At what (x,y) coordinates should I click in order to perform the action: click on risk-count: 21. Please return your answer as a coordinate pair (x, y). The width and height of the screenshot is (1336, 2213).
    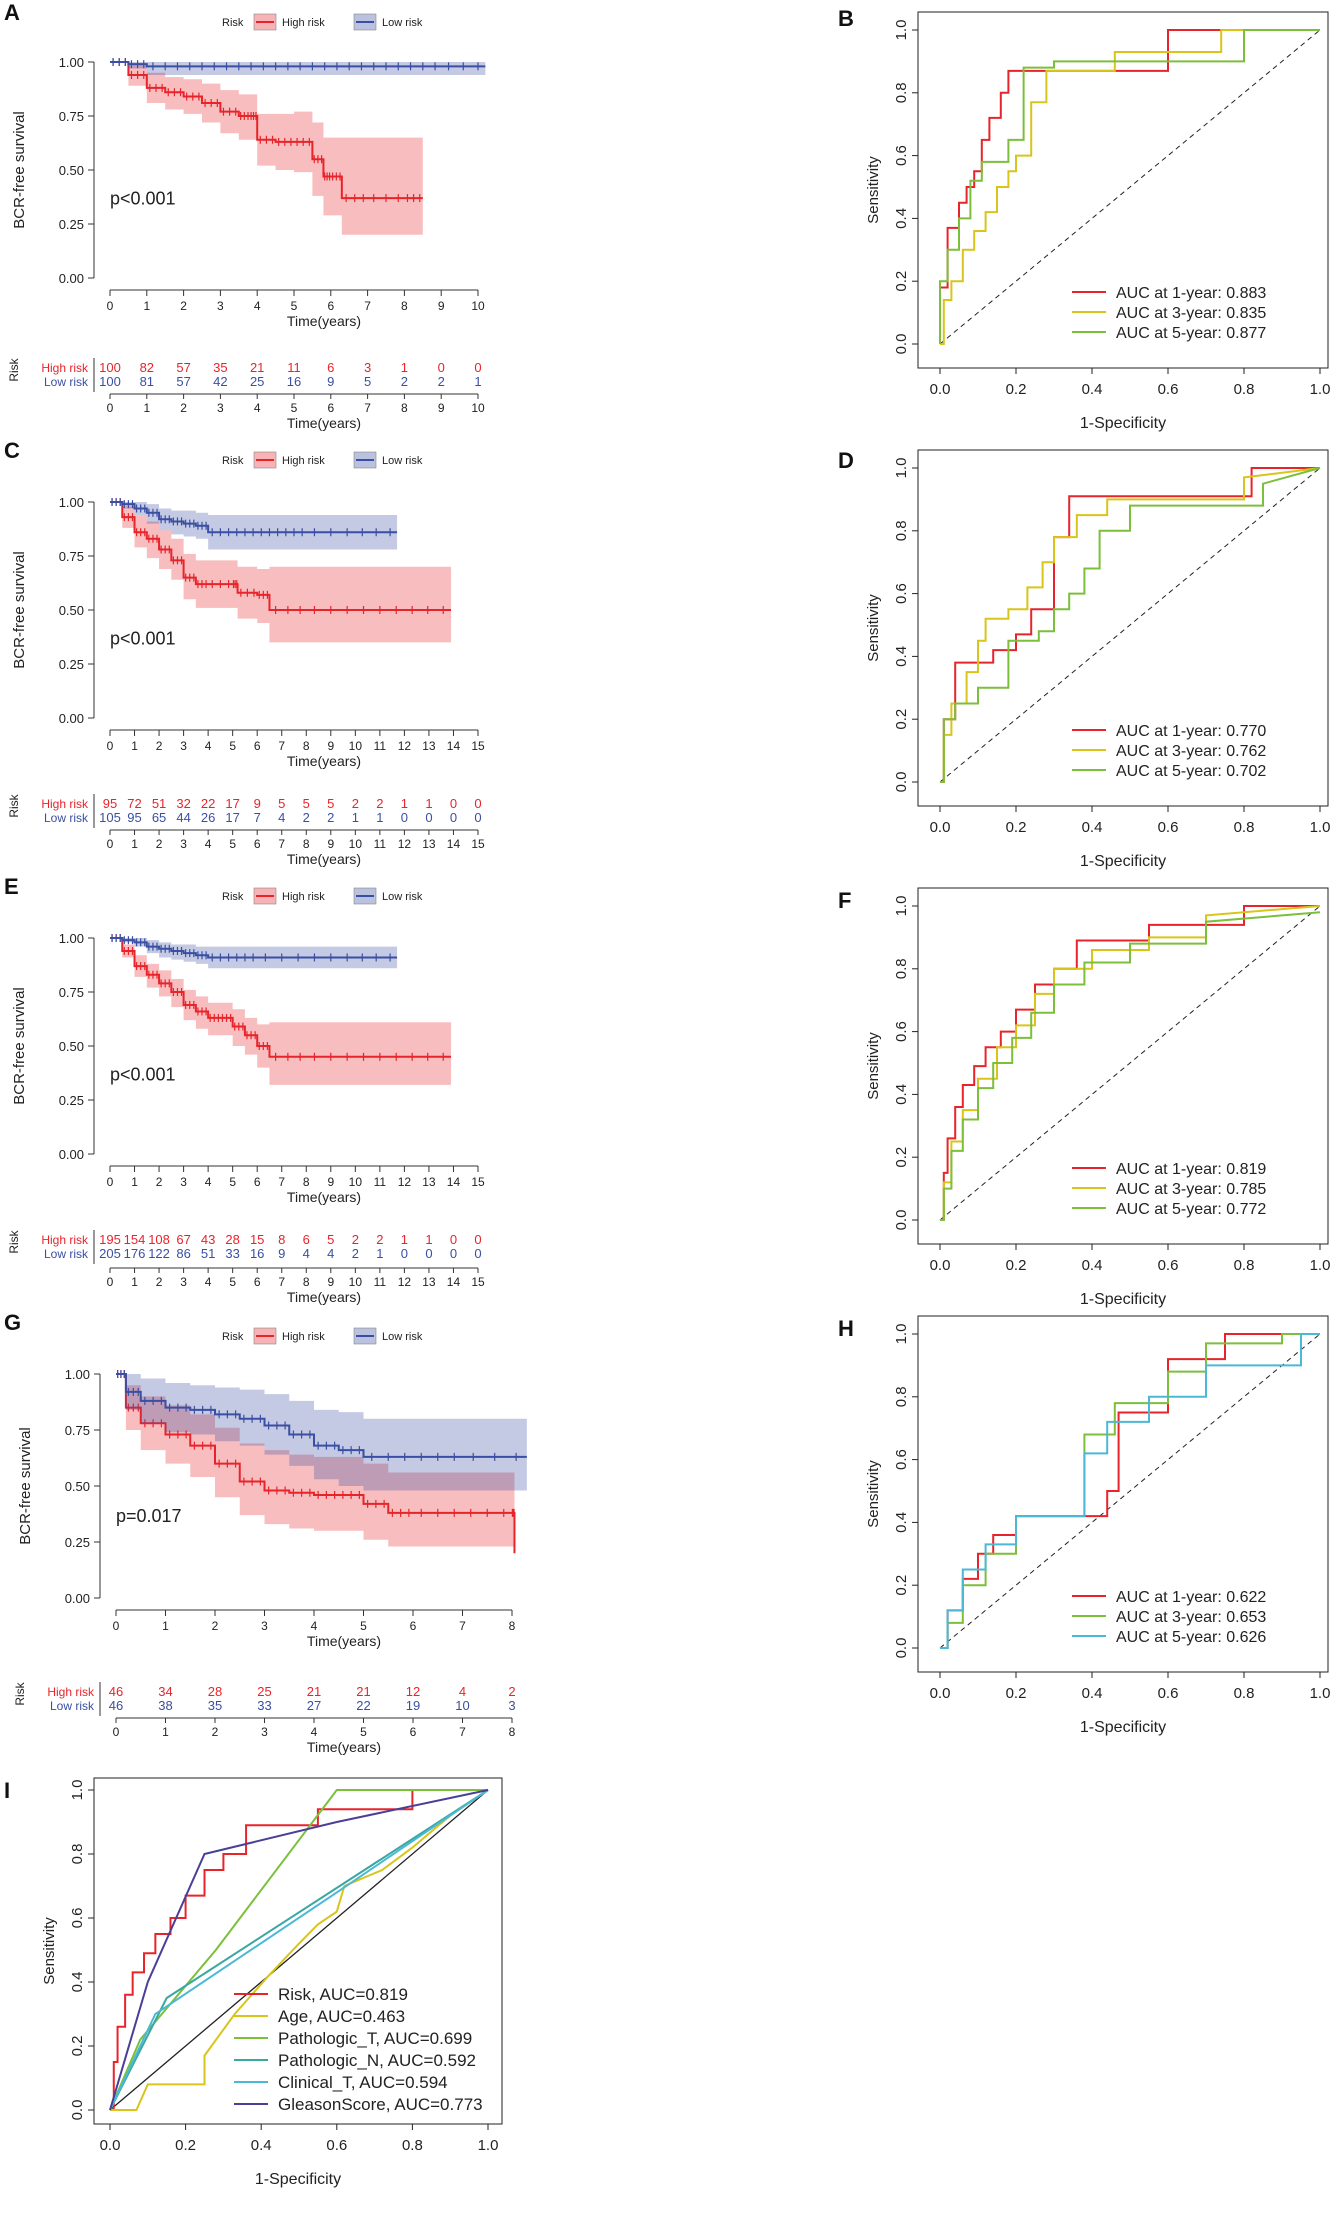
    Looking at the image, I should click on (257, 367).